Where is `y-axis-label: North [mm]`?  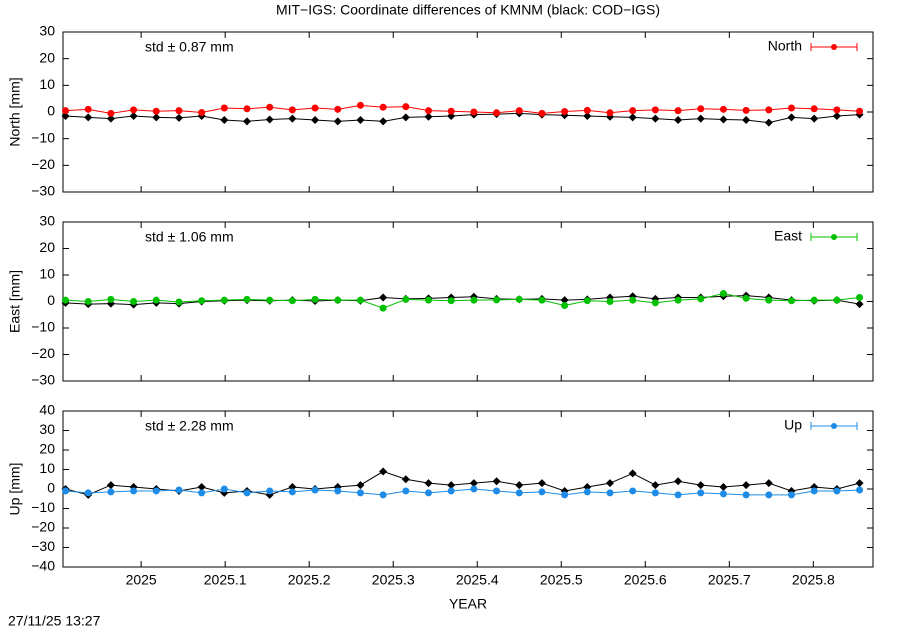 y-axis-label: North [mm] is located at coordinates (15, 111).